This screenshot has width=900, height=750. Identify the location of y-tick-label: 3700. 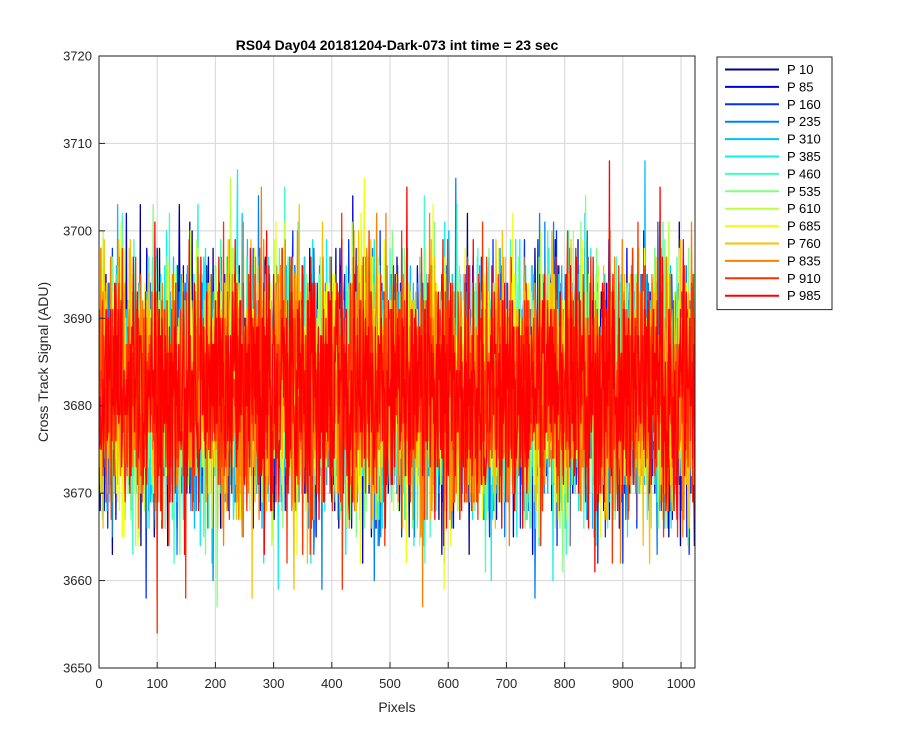
(77, 230).